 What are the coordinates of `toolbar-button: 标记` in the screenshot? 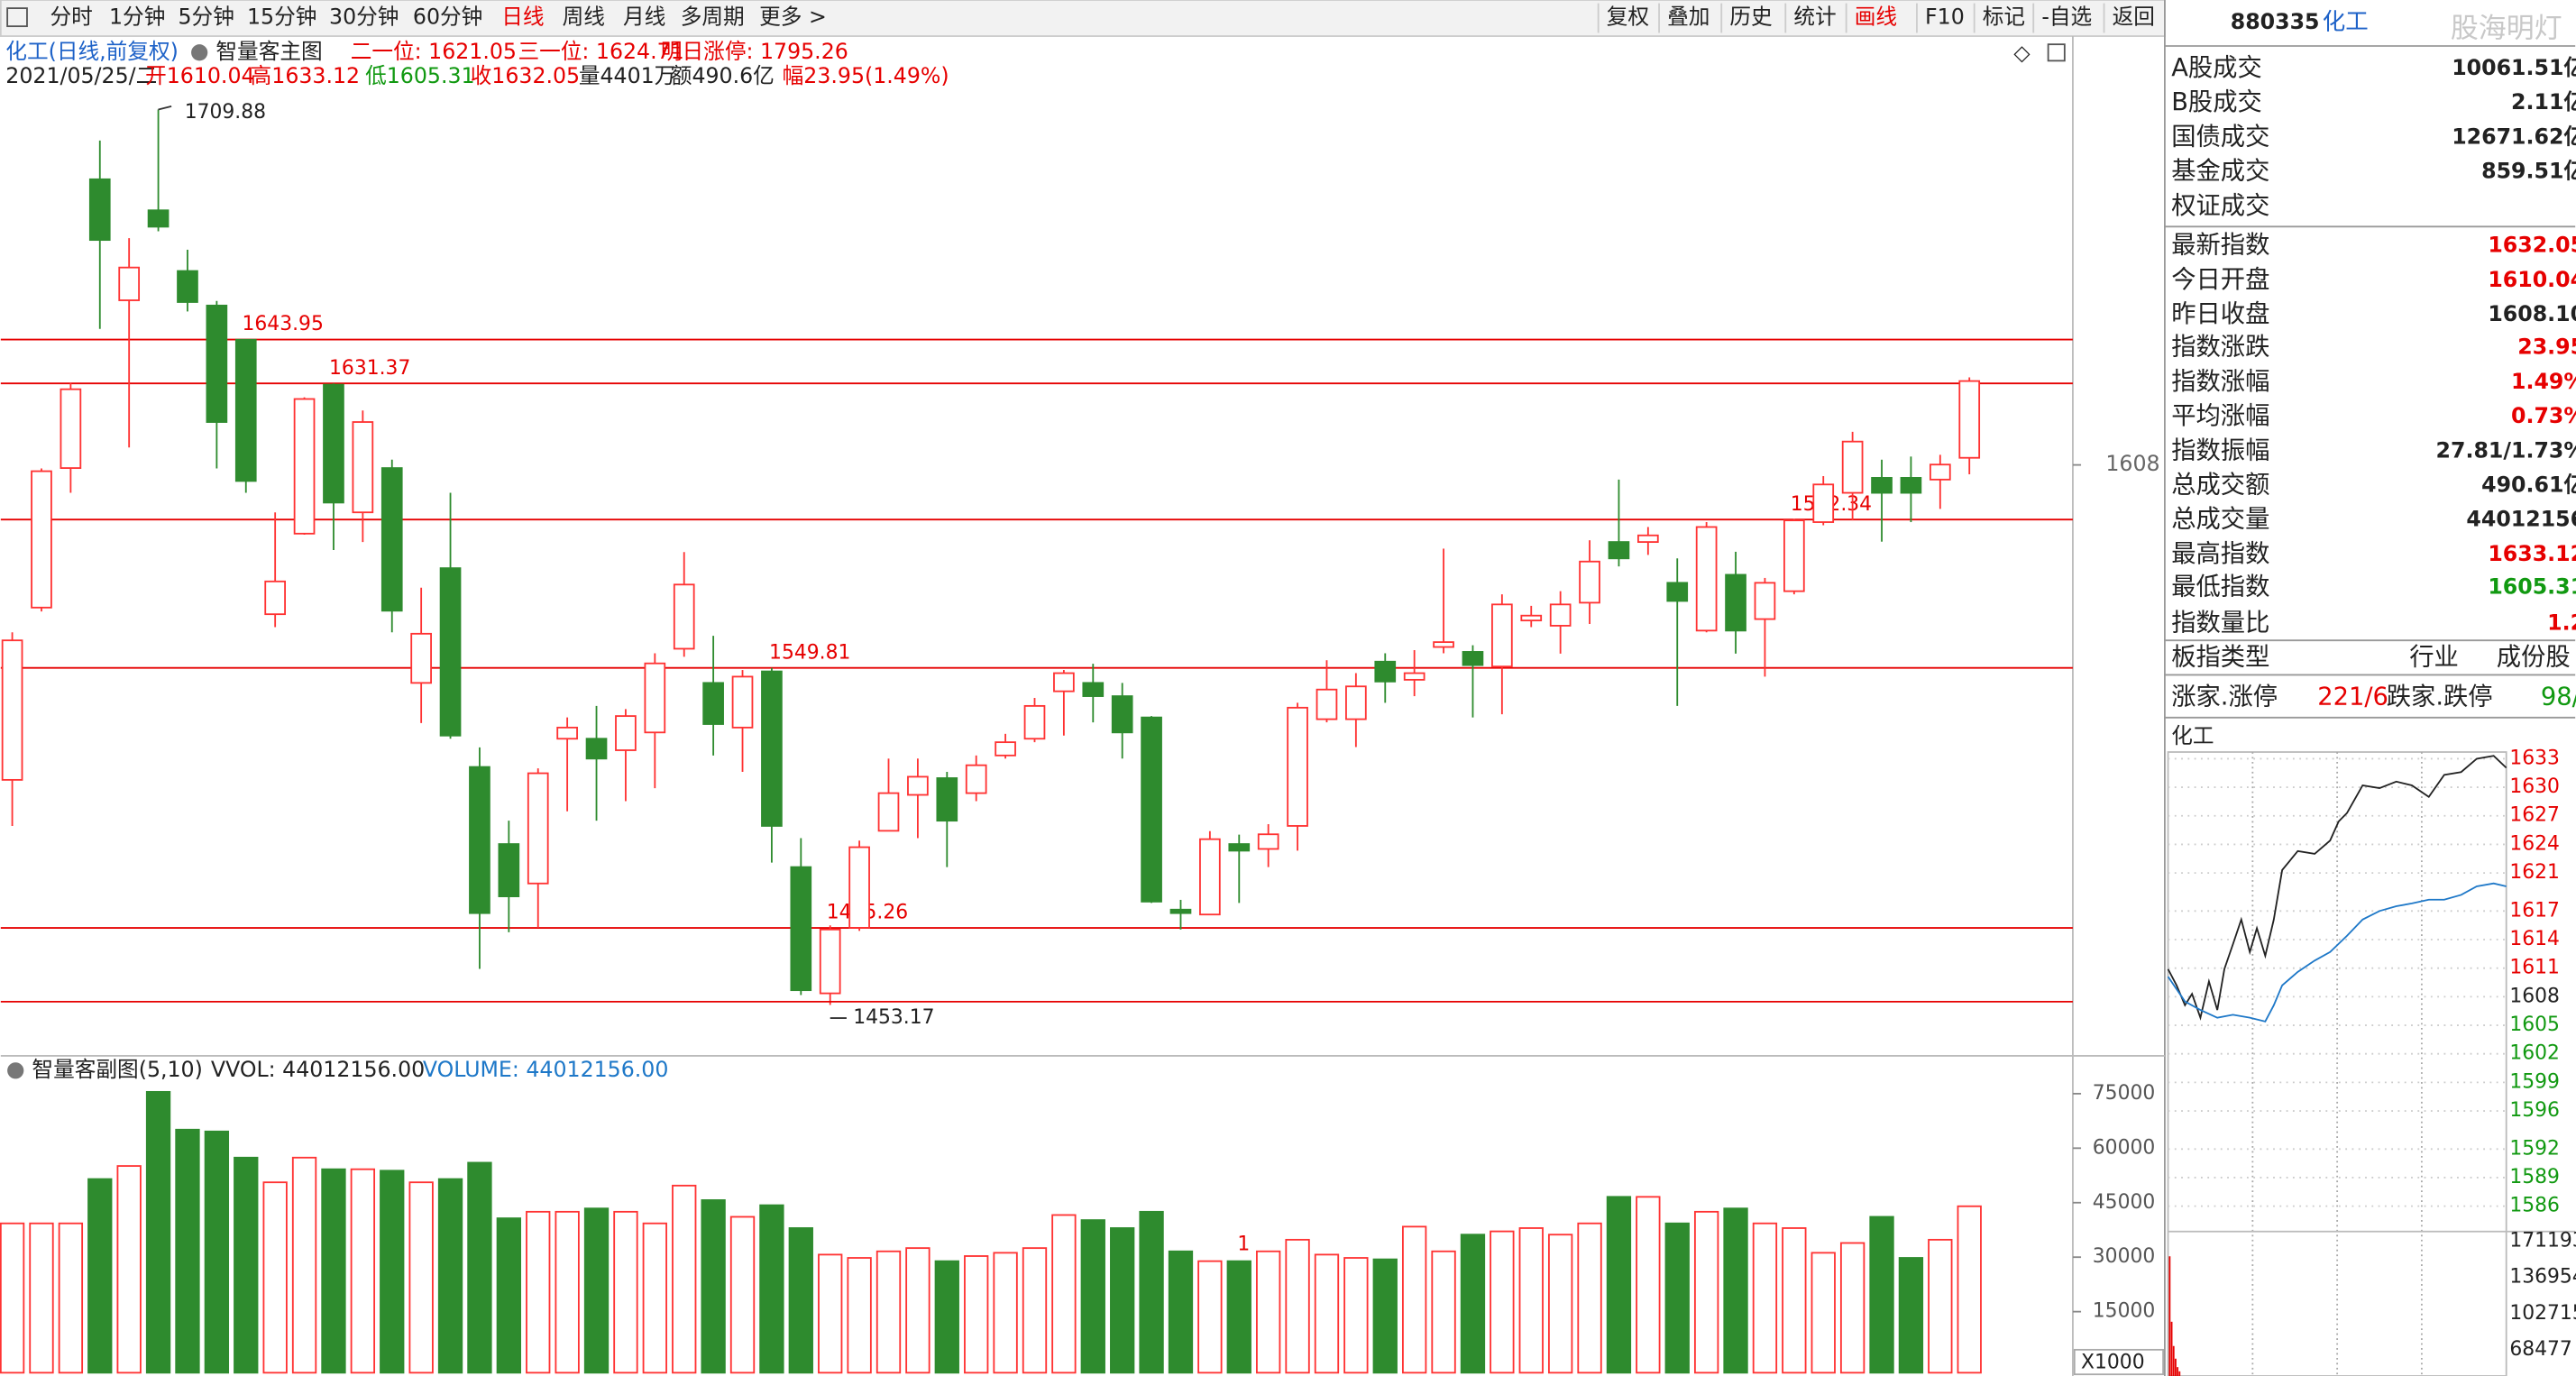 It's located at (2004, 17).